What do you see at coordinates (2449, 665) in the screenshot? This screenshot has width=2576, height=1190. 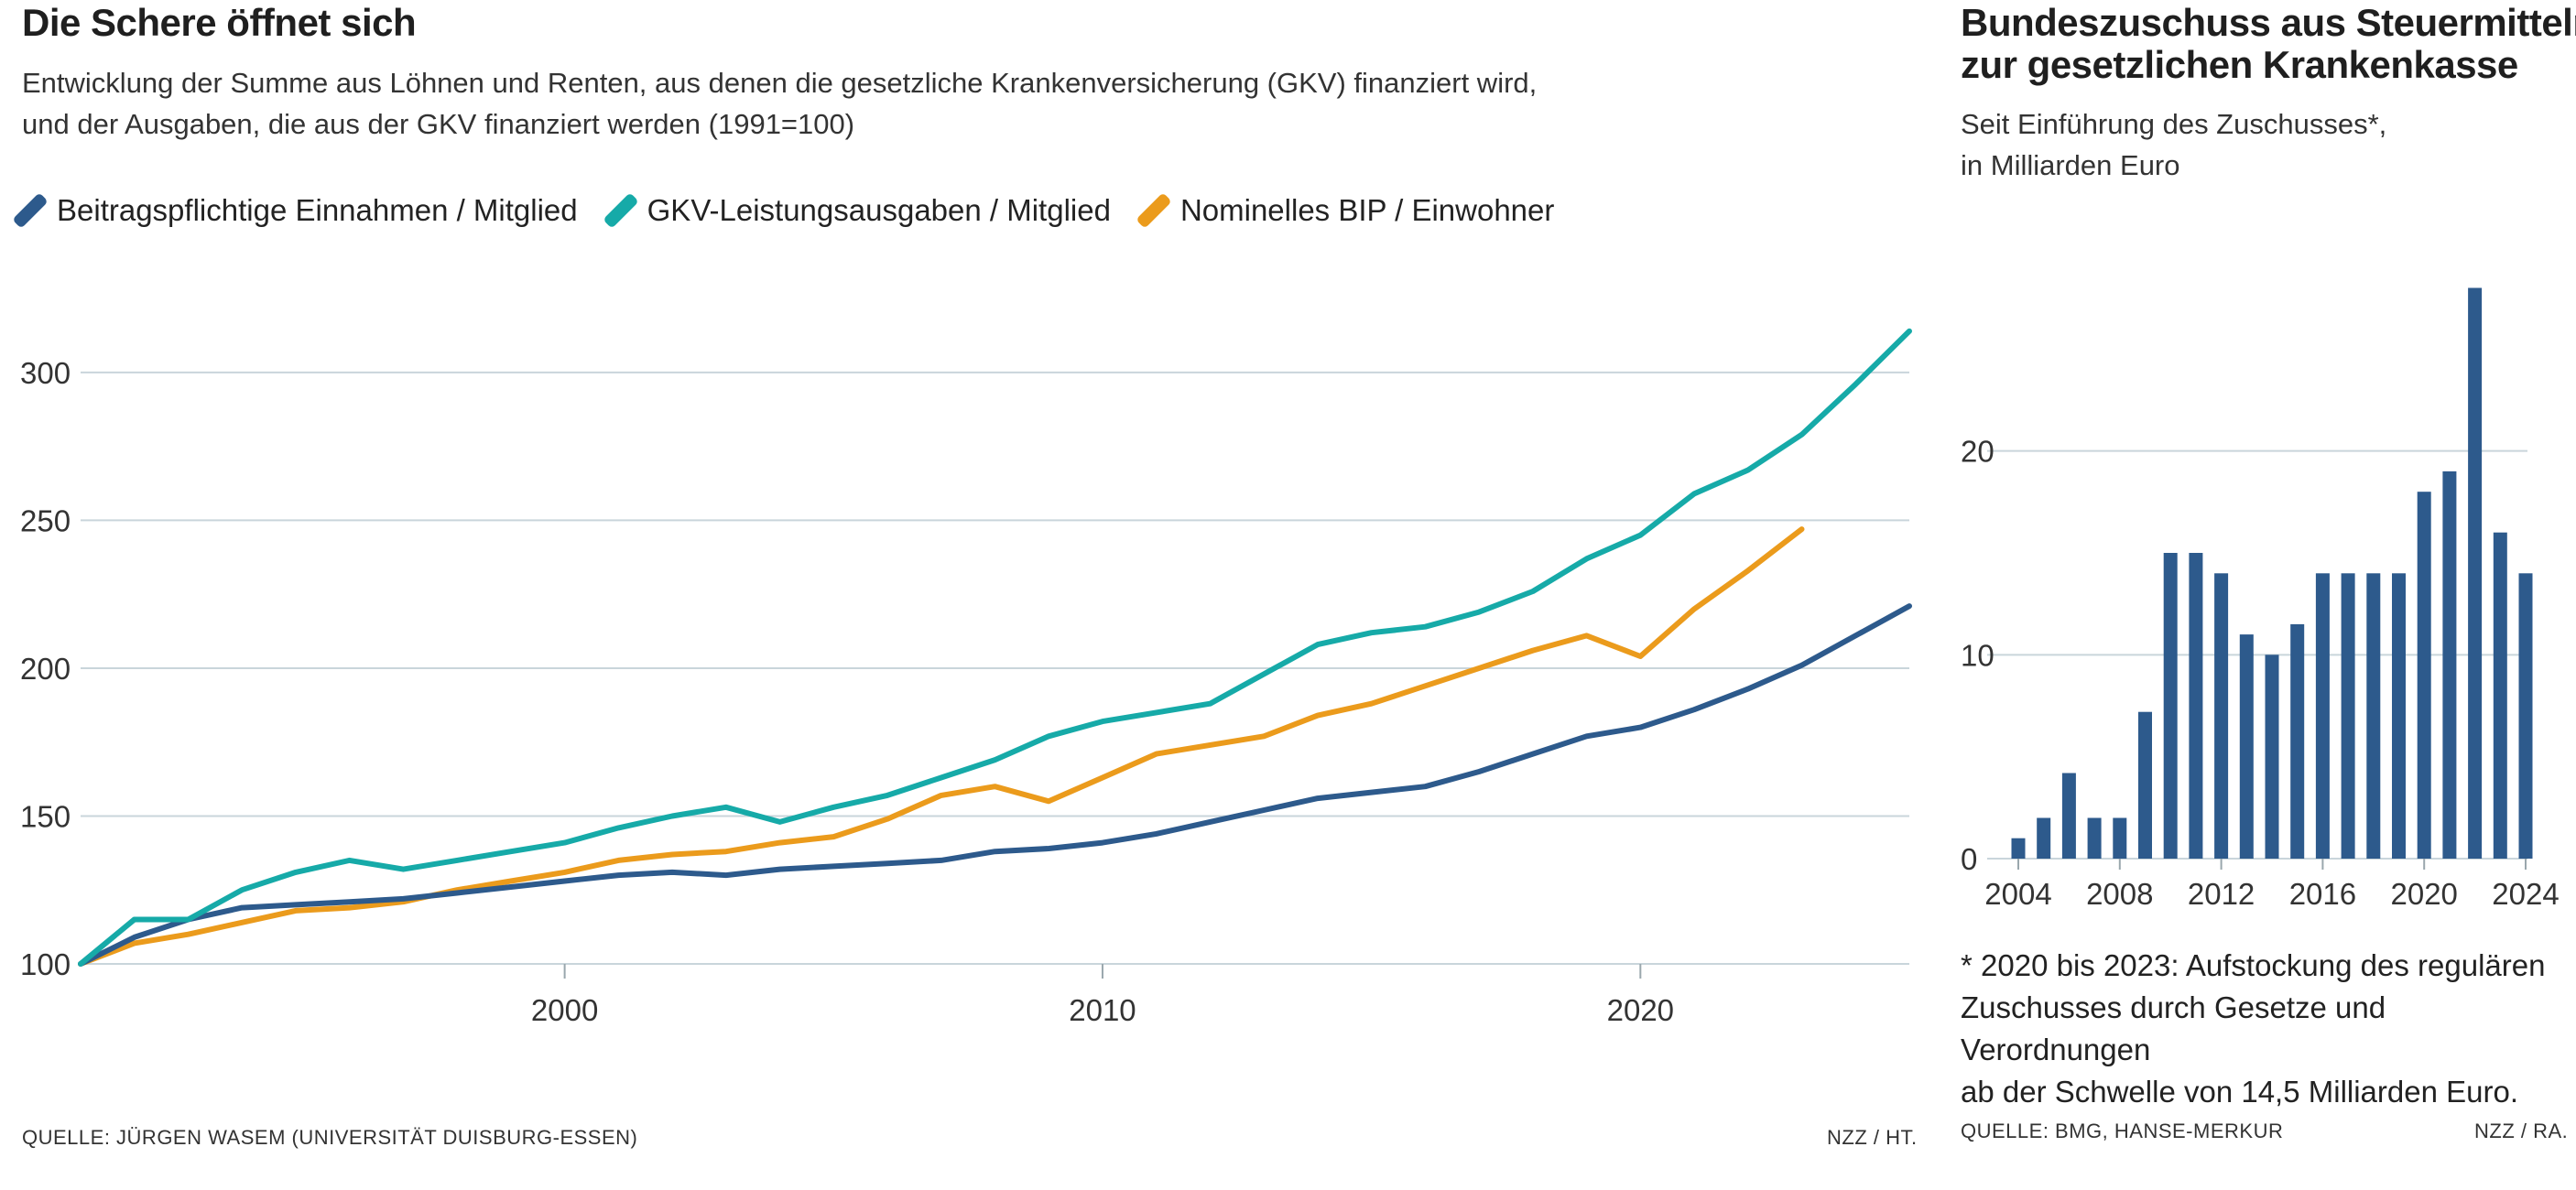 I see `bar-2021` at bounding box center [2449, 665].